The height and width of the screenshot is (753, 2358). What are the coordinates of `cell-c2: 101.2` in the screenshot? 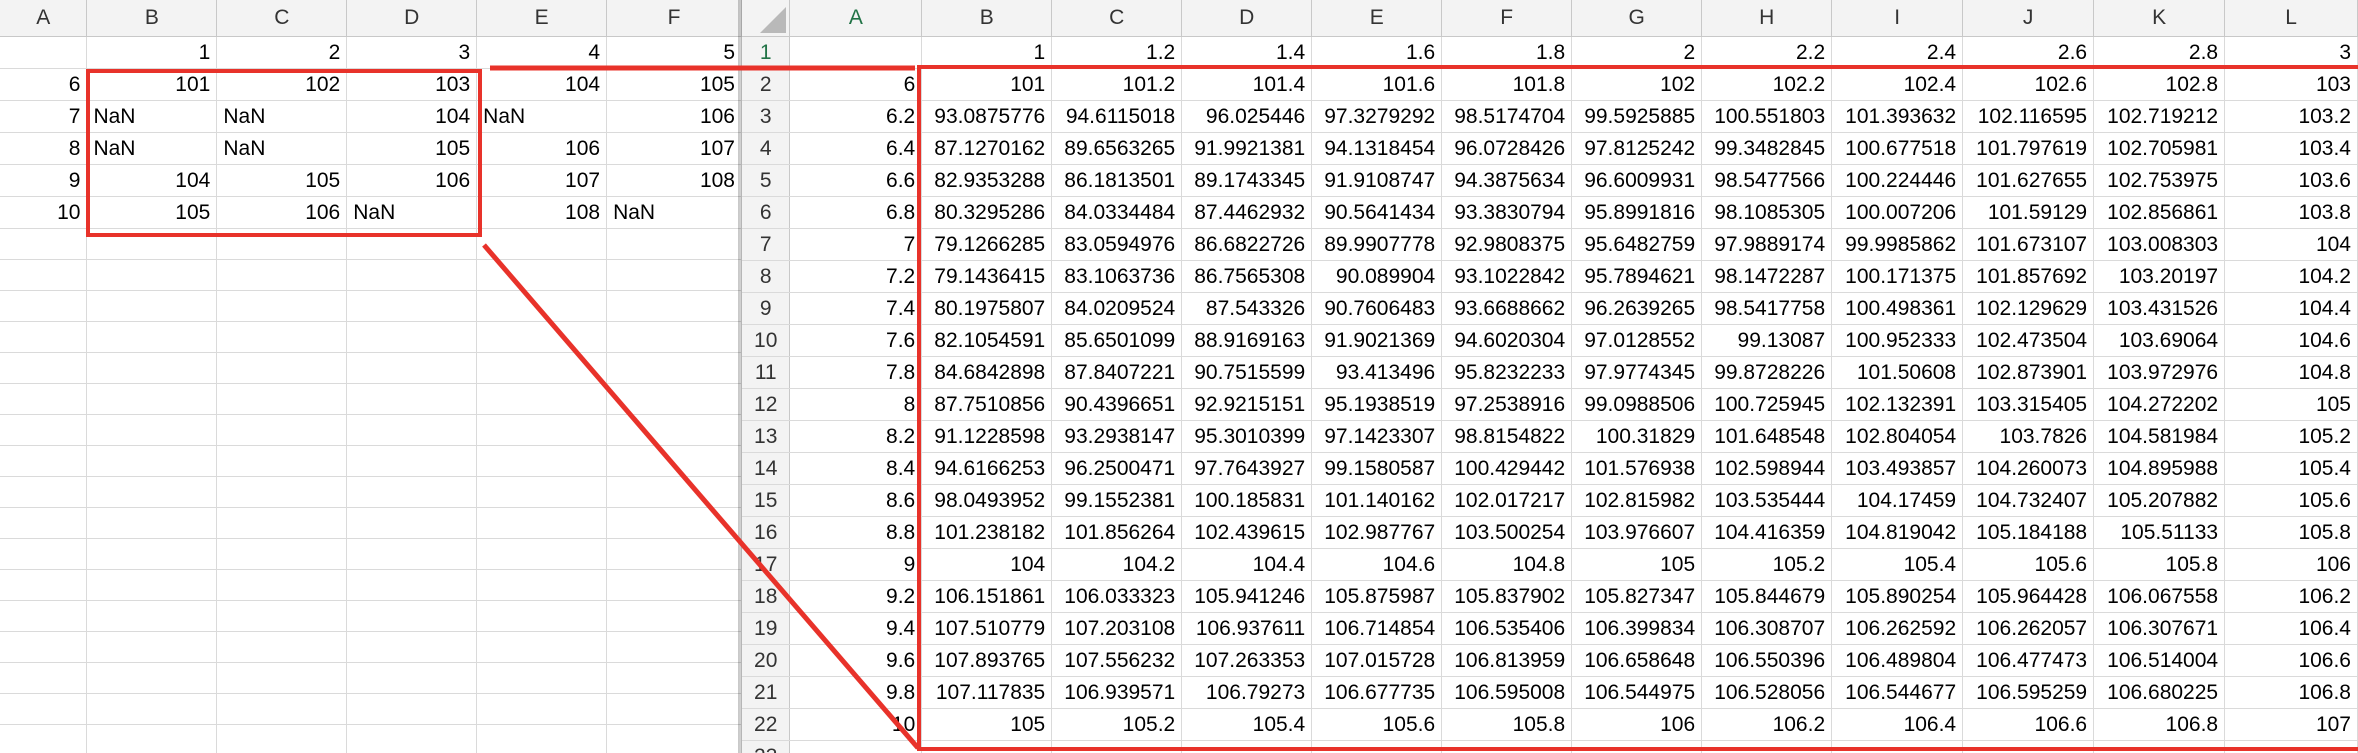 It's located at (1117, 84).